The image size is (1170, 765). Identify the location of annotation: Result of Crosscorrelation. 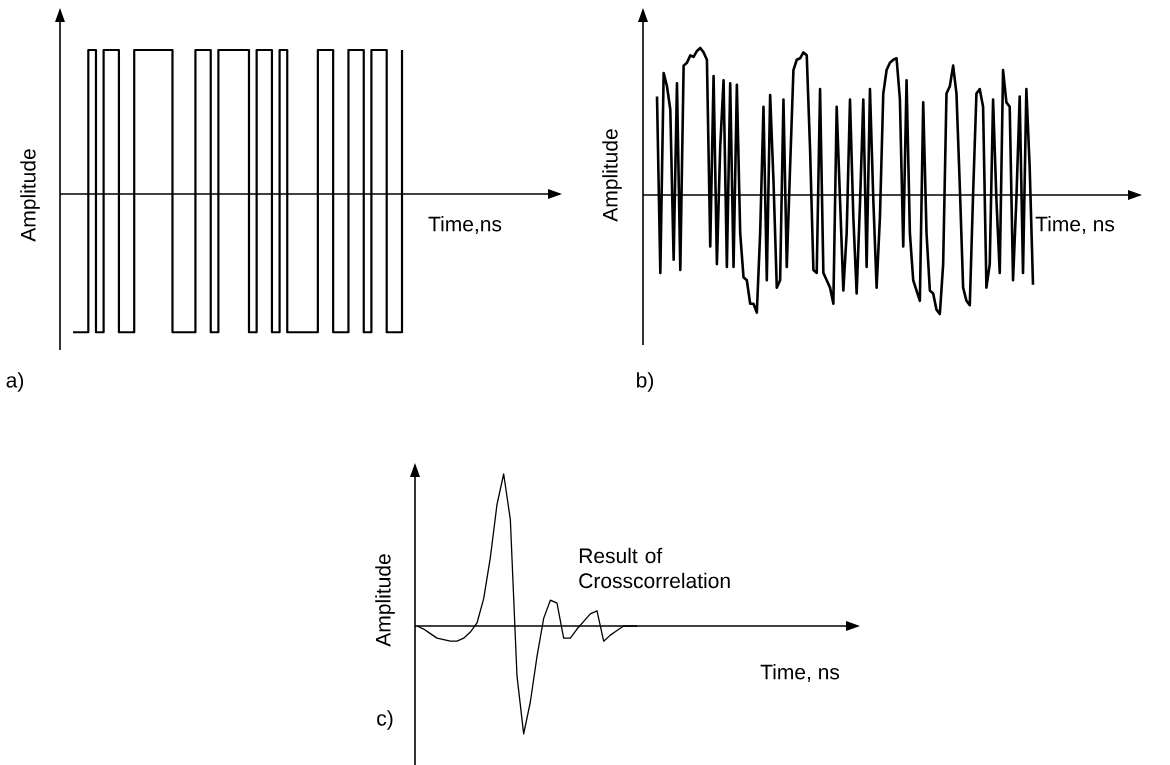
(654, 568).